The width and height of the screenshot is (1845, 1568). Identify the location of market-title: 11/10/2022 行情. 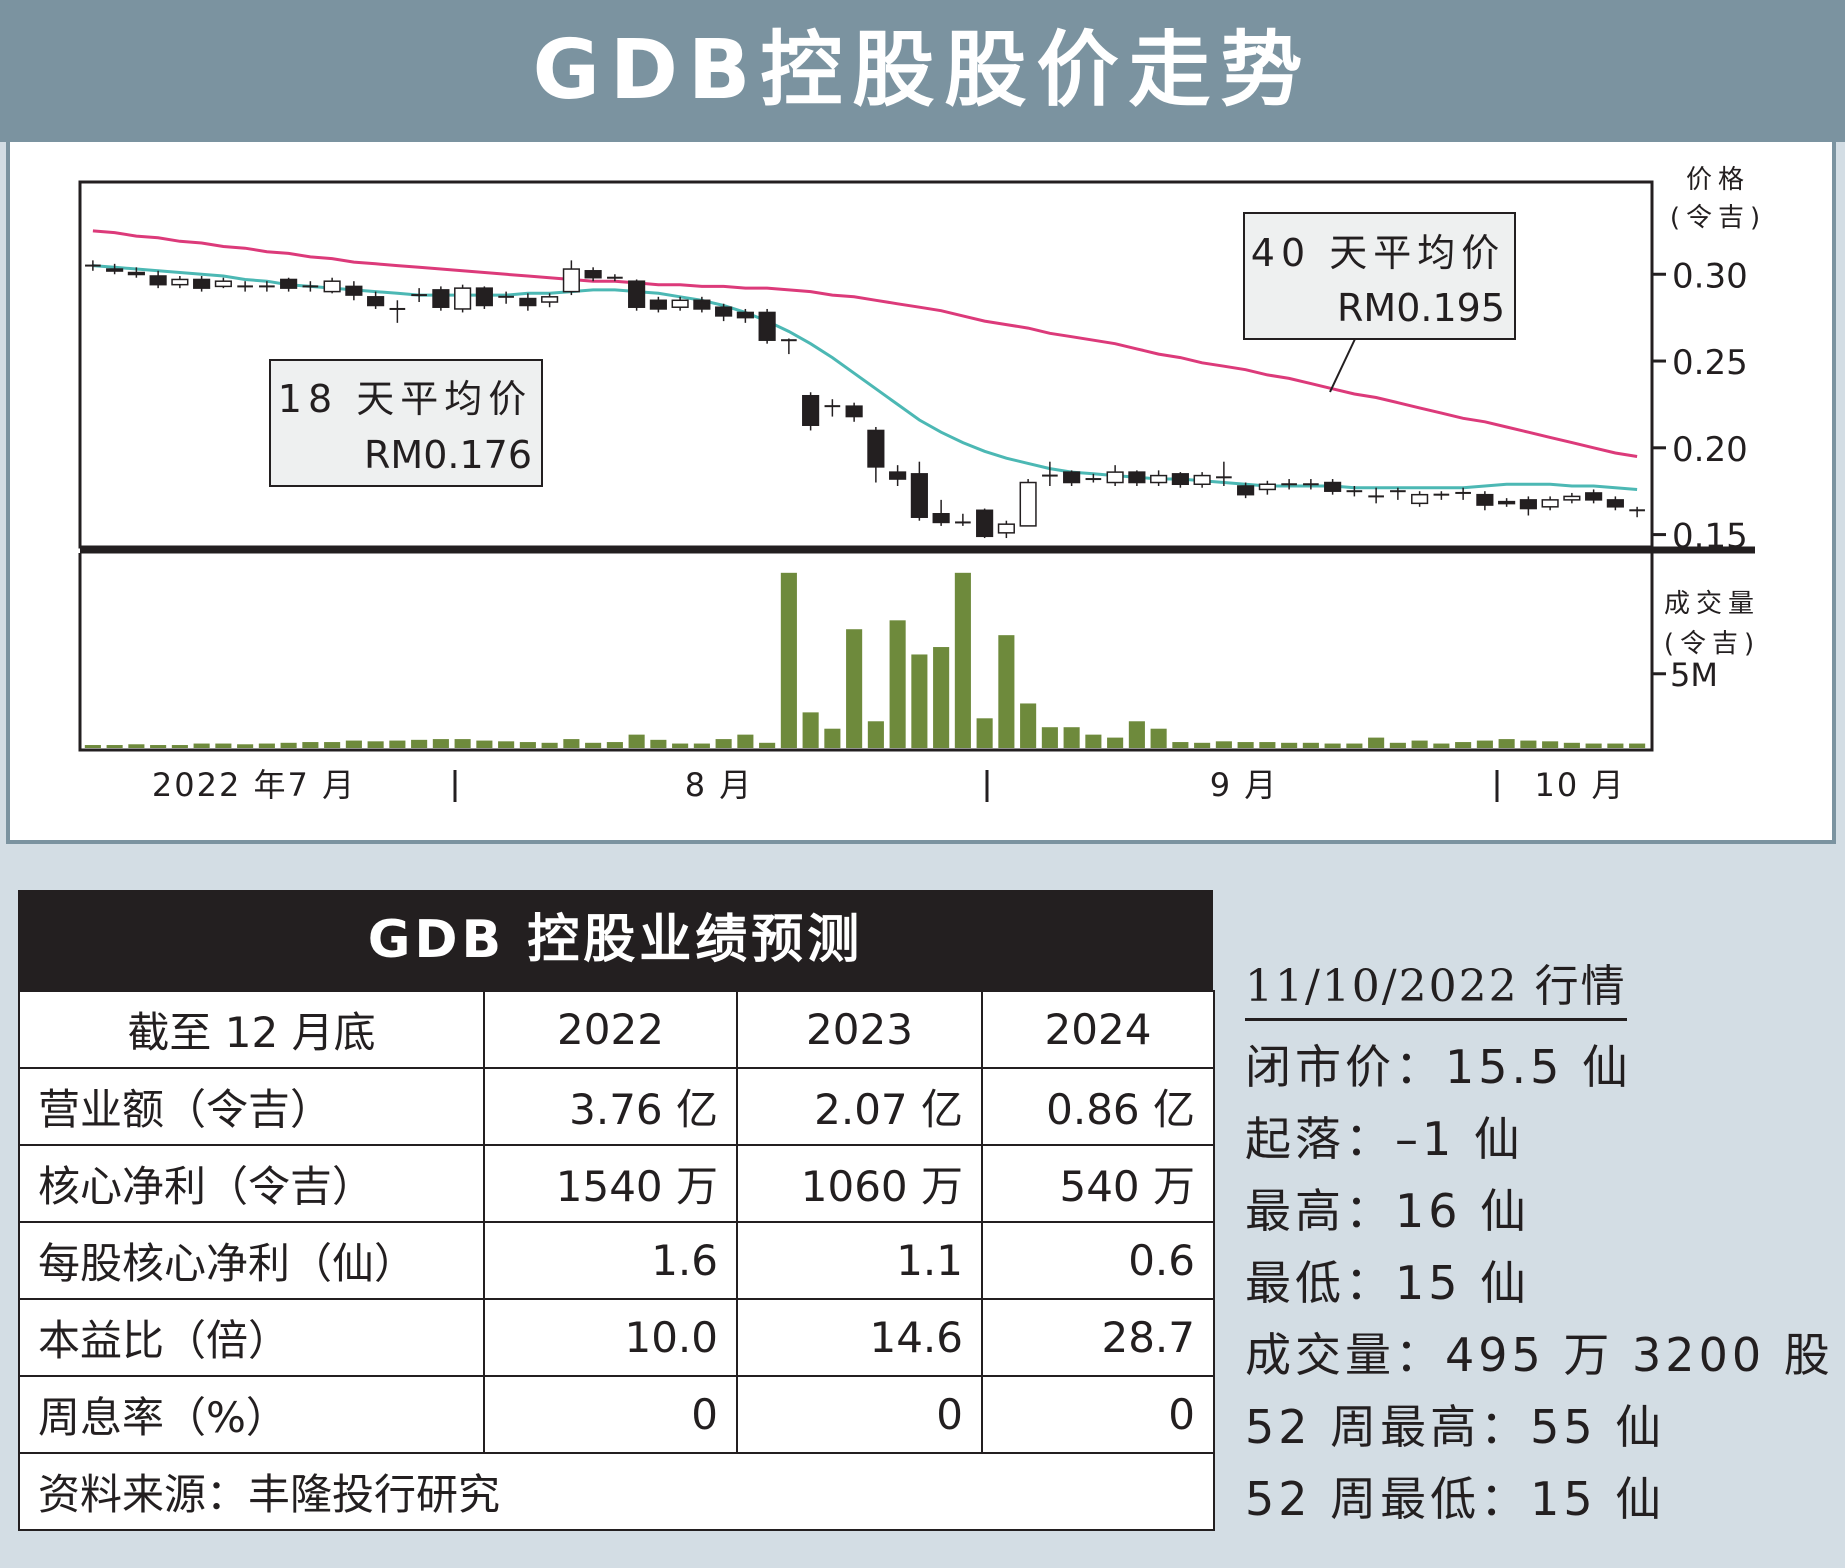
(1436, 985).